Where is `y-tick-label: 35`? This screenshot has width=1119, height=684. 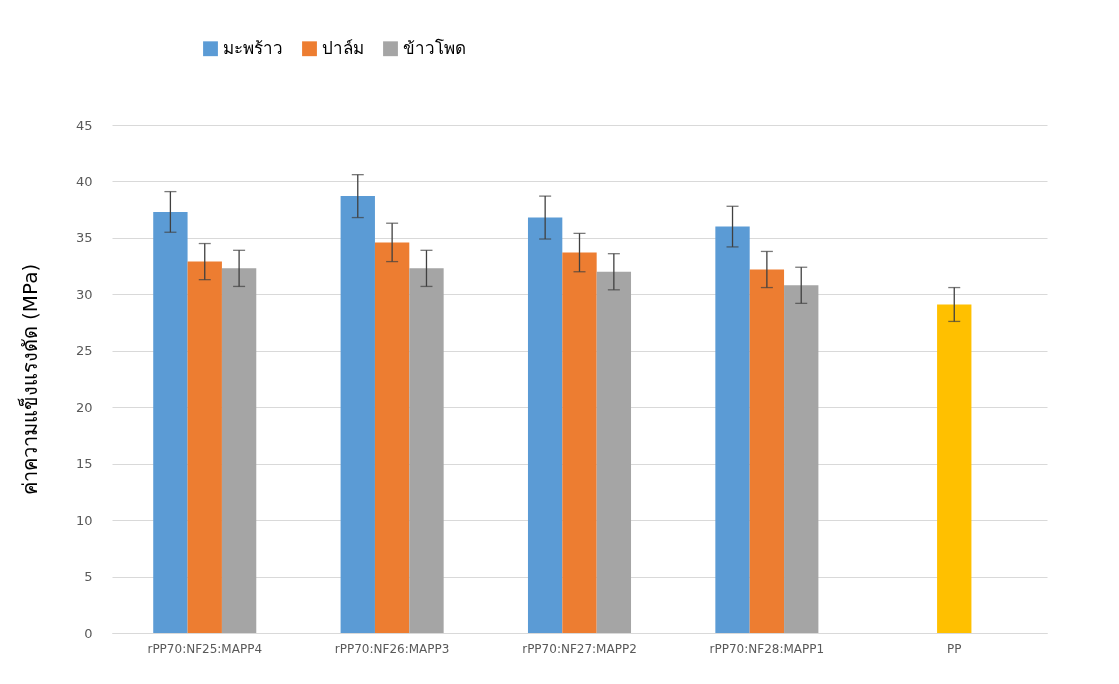 y-tick-label: 35 is located at coordinates (84, 238).